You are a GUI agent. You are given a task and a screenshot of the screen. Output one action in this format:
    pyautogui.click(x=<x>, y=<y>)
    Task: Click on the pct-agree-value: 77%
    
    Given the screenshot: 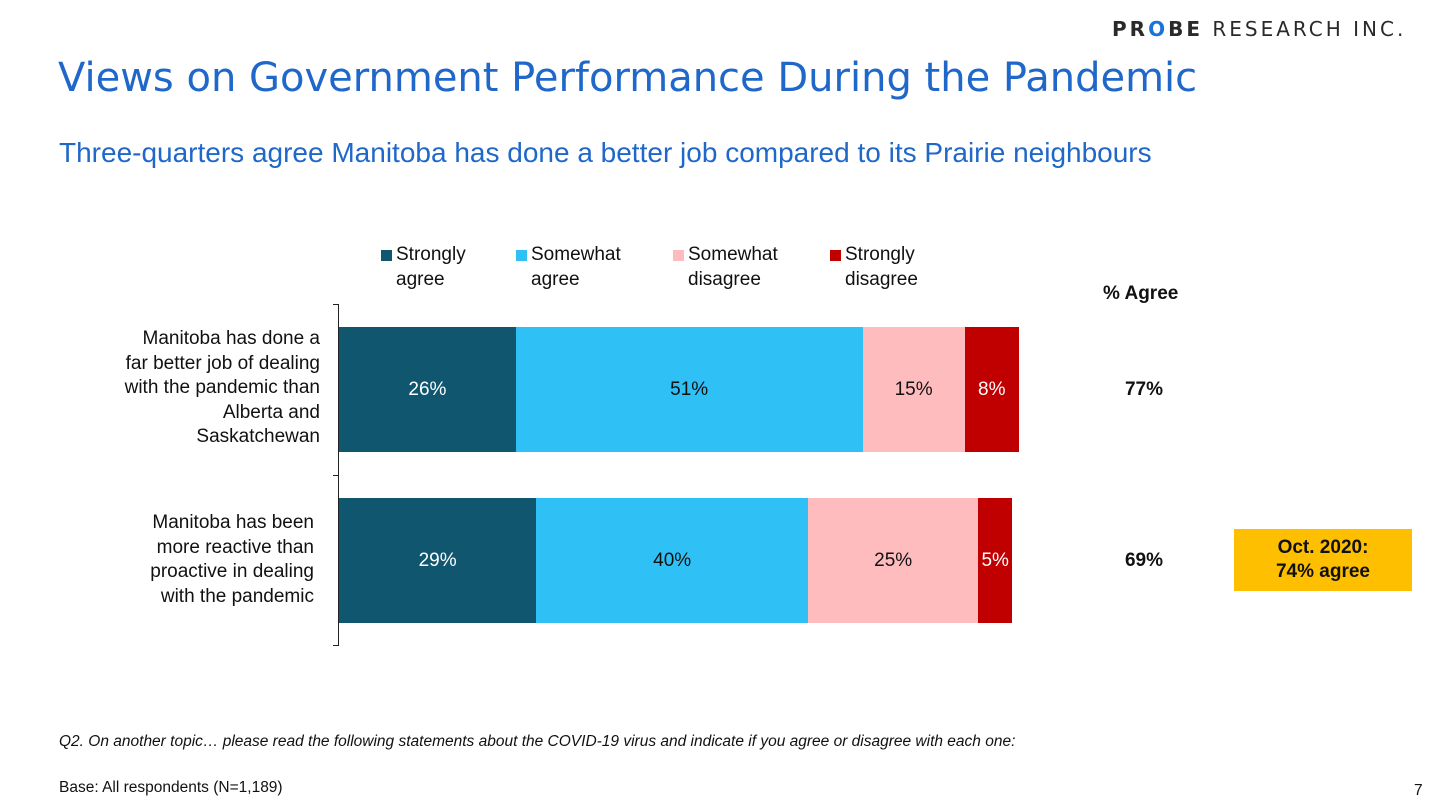 What is the action you would take?
    pyautogui.click(x=1144, y=389)
    